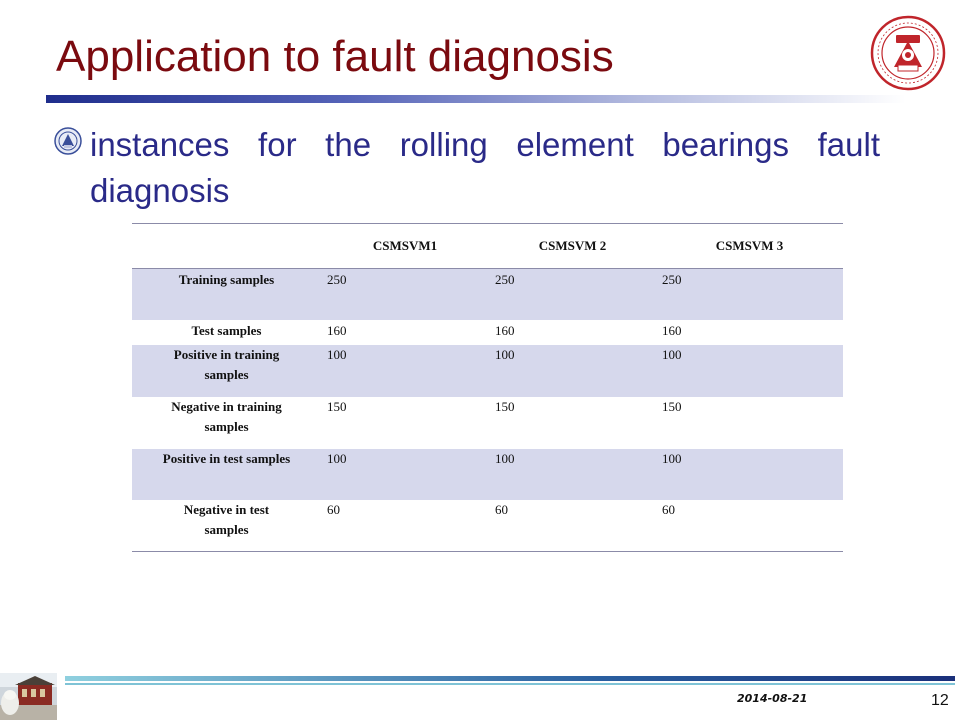 Image resolution: width=960 pixels, height=720 pixels. Describe the element at coordinates (226, 330) in the screenshot. I see `row-label: Test samples` at that location.